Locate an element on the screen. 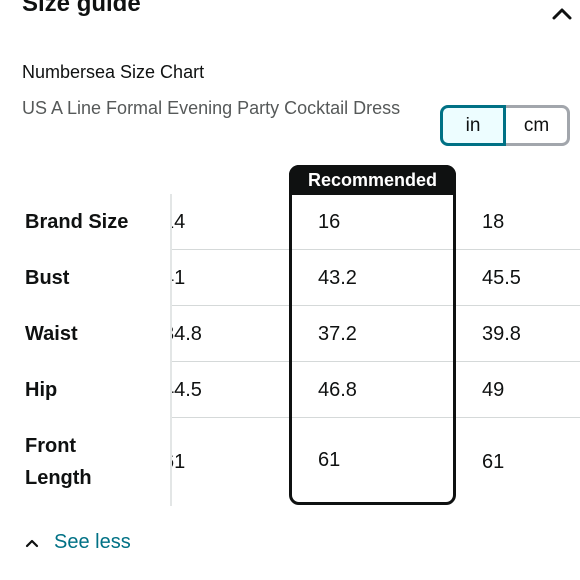 Image resolution: width=580 pixels, height=580 pixels. unit-toggle: in cm is located at coordinates (505, 125).